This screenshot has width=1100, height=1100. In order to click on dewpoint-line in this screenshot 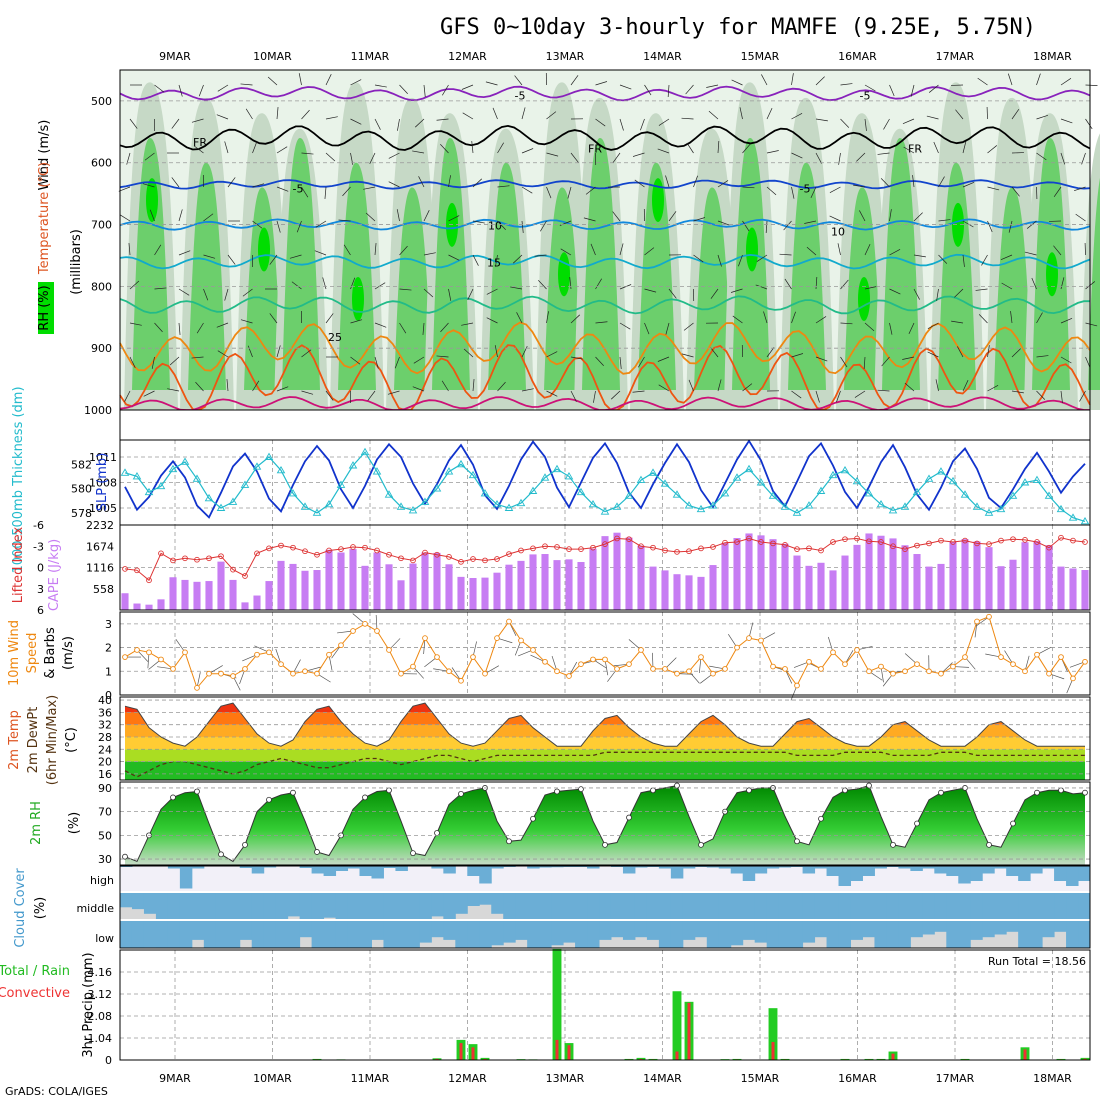, I will do `click(604, 764)`.